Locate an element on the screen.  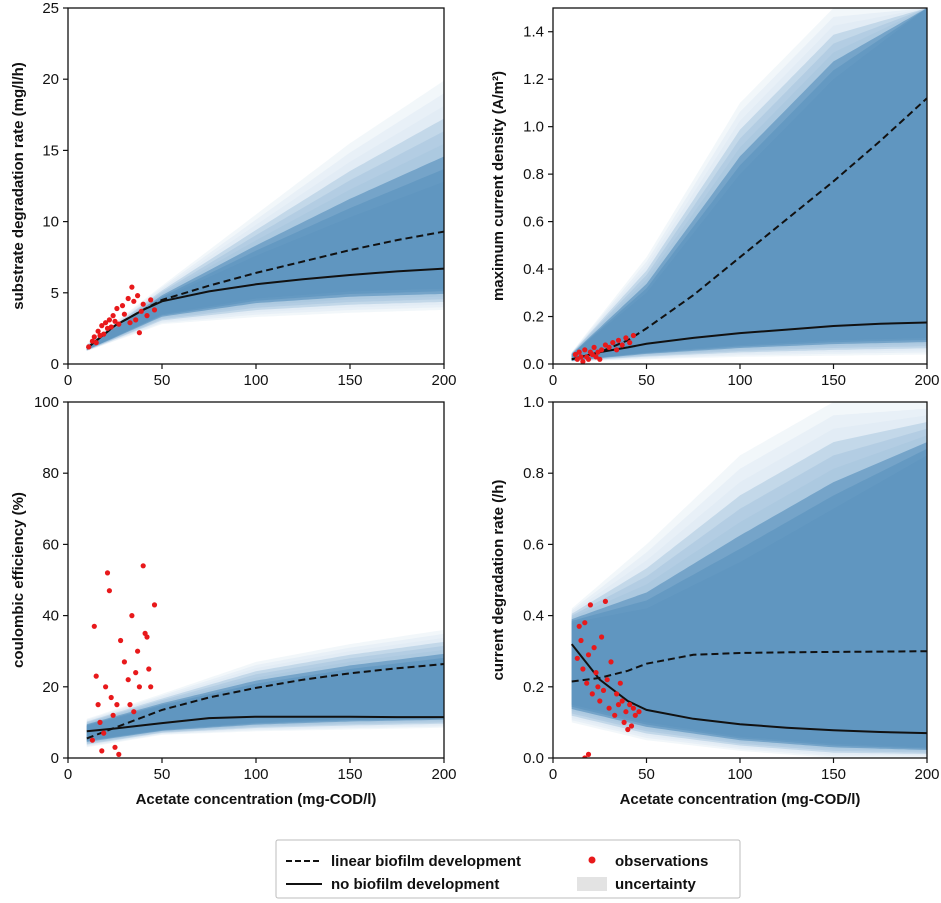
plot-area is located at coordinates (749, 186).